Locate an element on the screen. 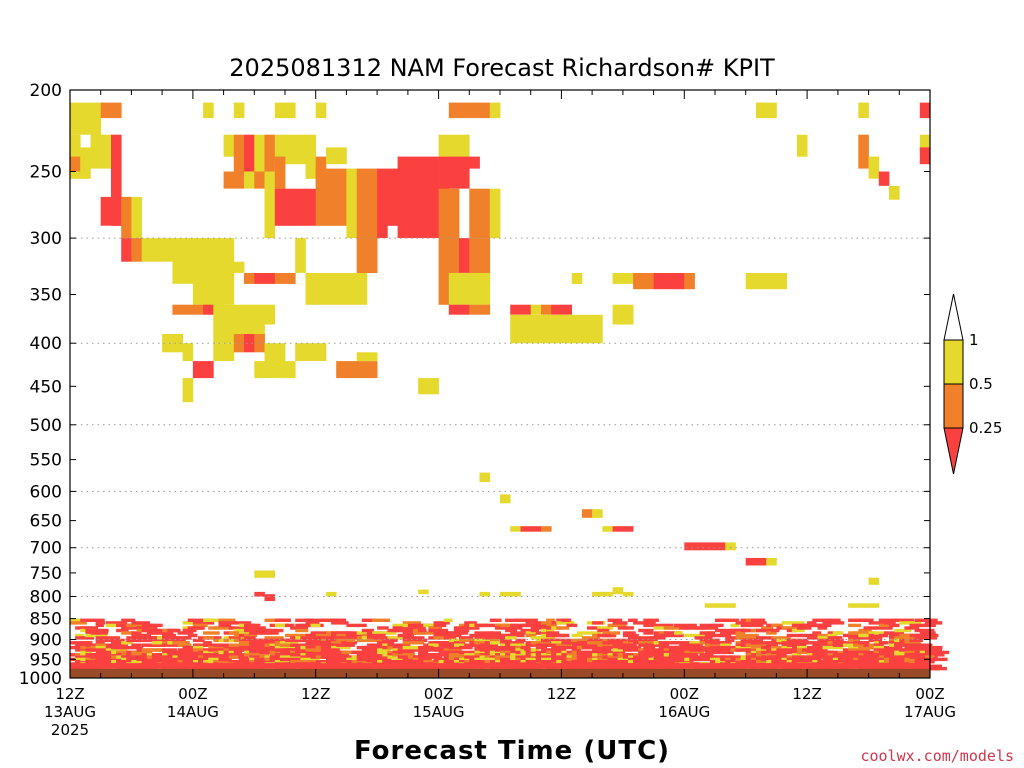 The width and height of the screenshot is (1024, 768). x-tick-label: 15AUG is located at coordinates (439, 712).